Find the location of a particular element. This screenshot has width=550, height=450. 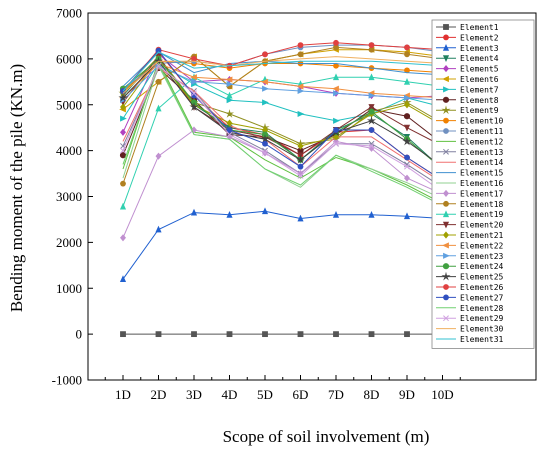

legend-item: Element11 is located at coordinates (470, 131).